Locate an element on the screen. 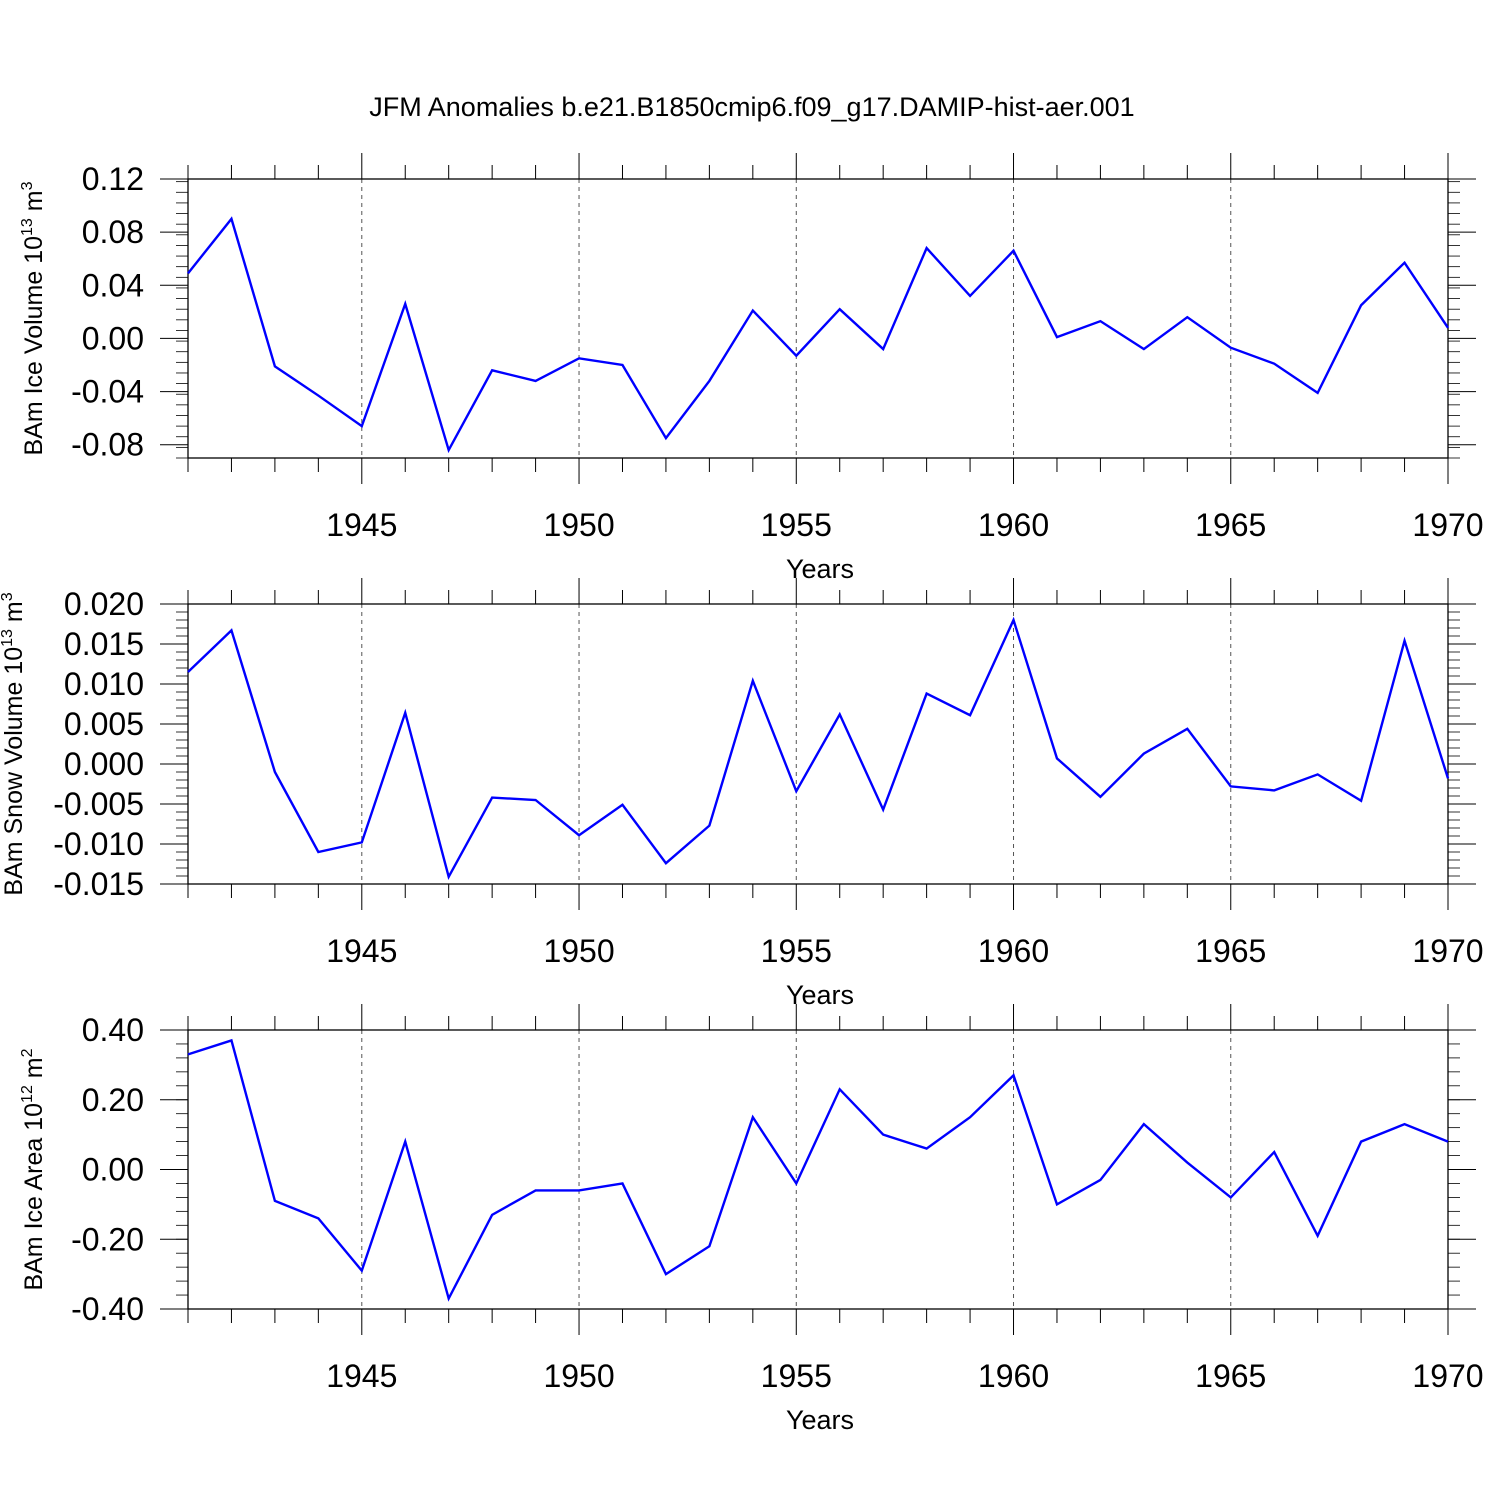  y-axis-label-text: BAm Snow Volume 10 is located at coordinates (14, 771).